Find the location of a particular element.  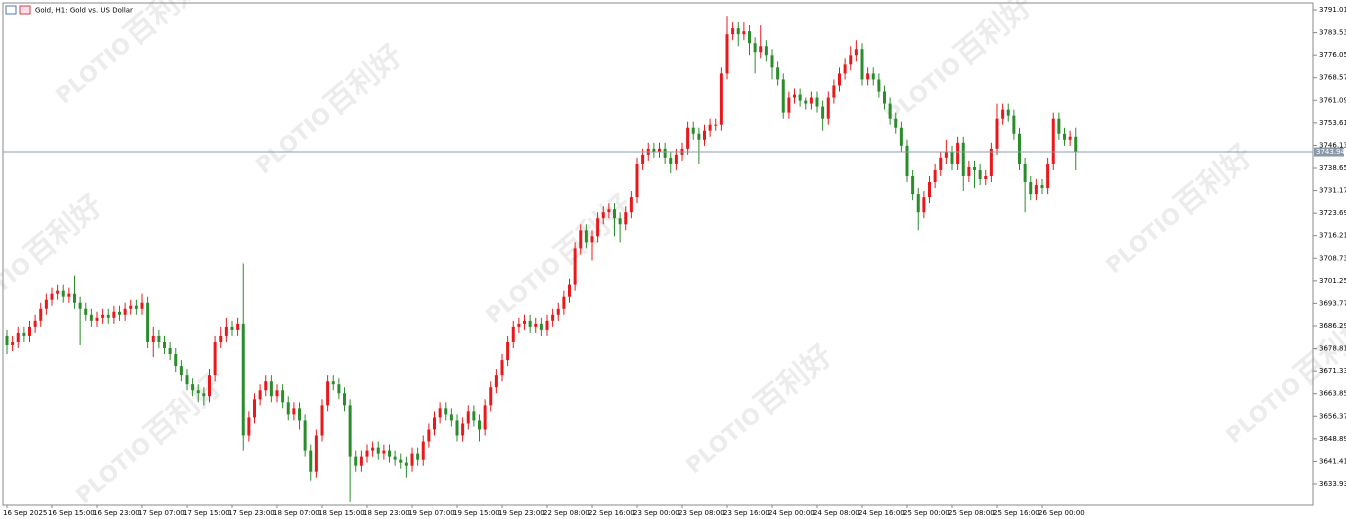

menu-icon is located at coordinates (11, 10).